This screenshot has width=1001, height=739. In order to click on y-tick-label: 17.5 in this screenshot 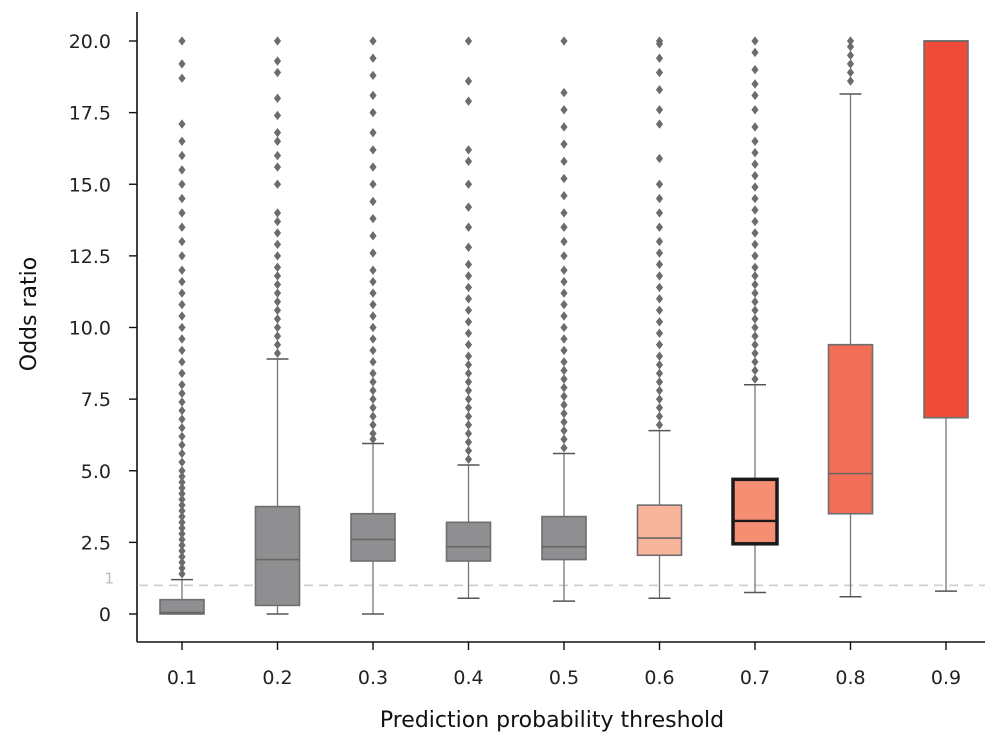, I will do `click(90, 114)`.